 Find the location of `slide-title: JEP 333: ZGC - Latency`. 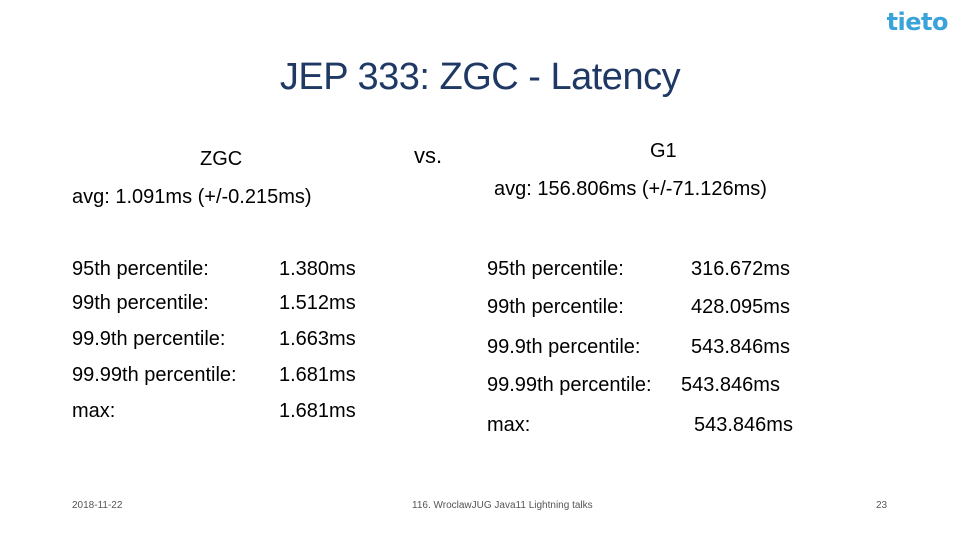

slide-title: JEP 333: ZGC - Latency is located at coordinates (480, 77).